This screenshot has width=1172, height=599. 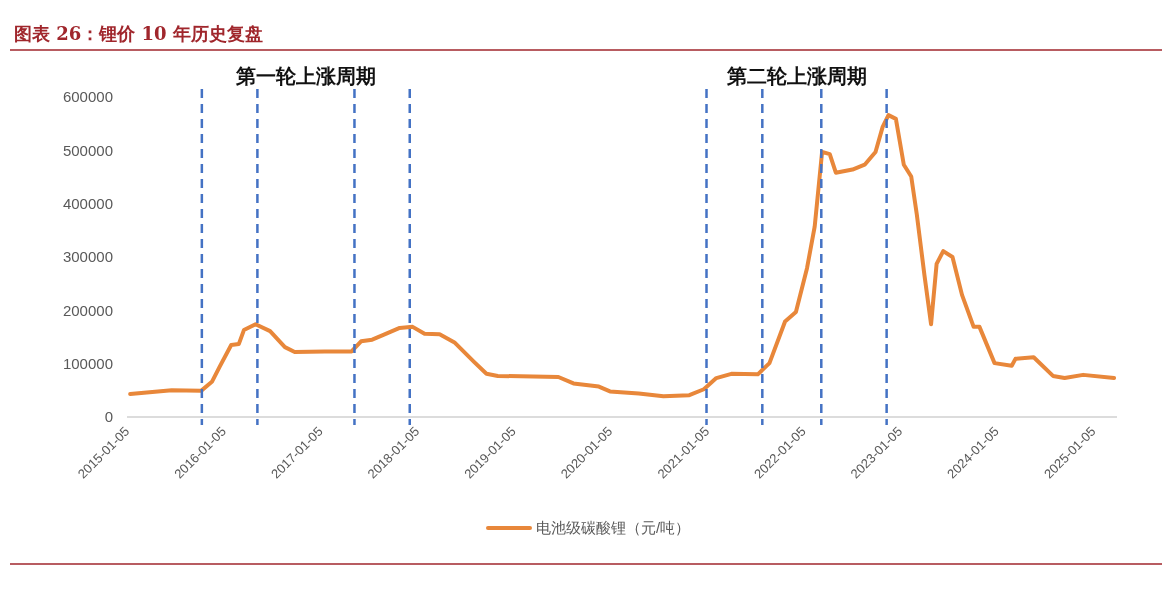 What do you see at coordinates (87, 97) in the screenshot?
I see `y-tick-label: 600000` at bounding box center [87, 97].